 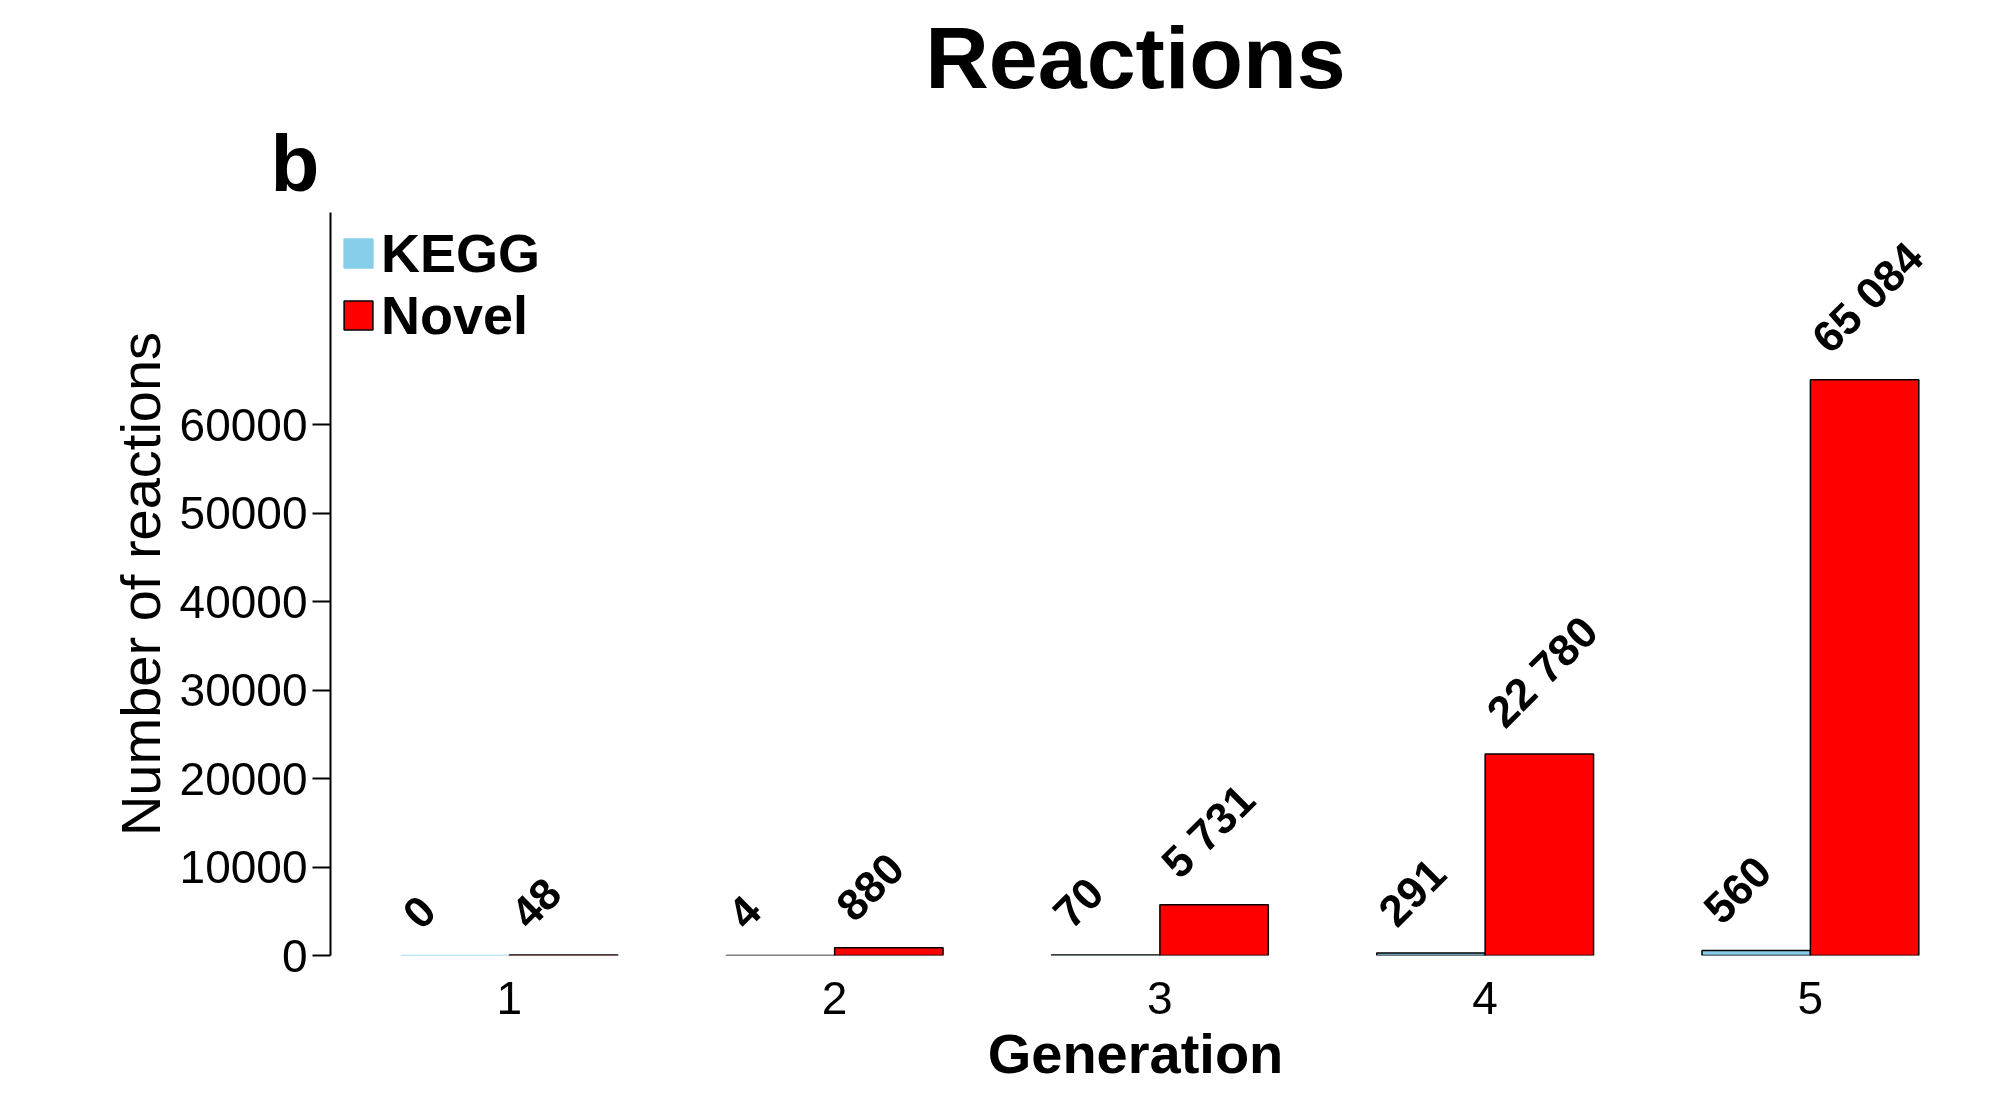 What do you see at coordinates (834, 997) in the screenshot?
I see `x-tick-label: 2` at bounding box center [834, 997].